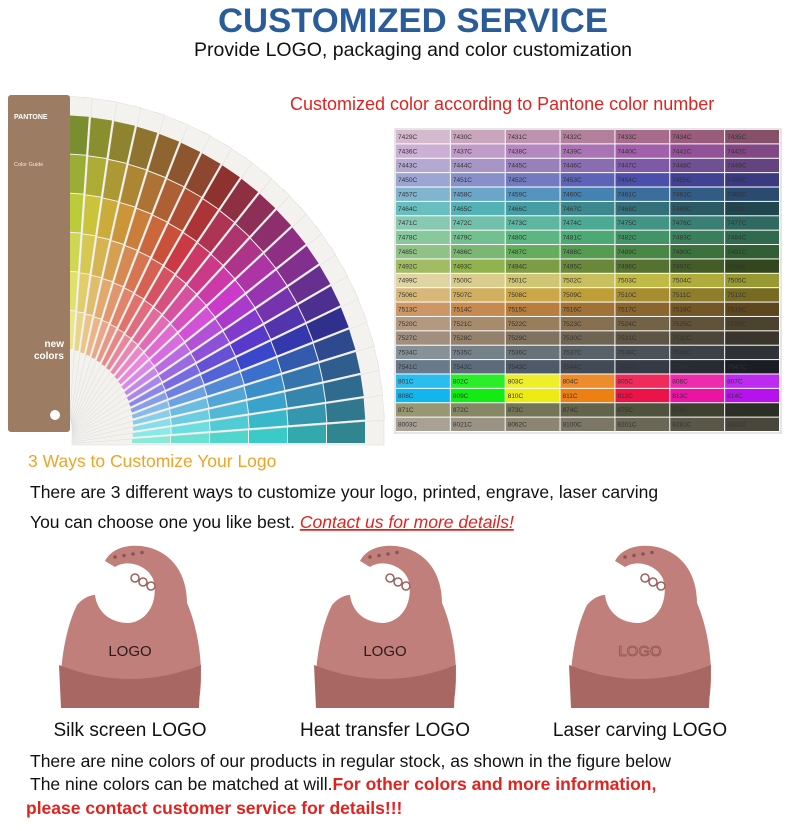 This screenshot has width=790, height=831. I want to click on cell-label: 7500C, so click(462, 281).